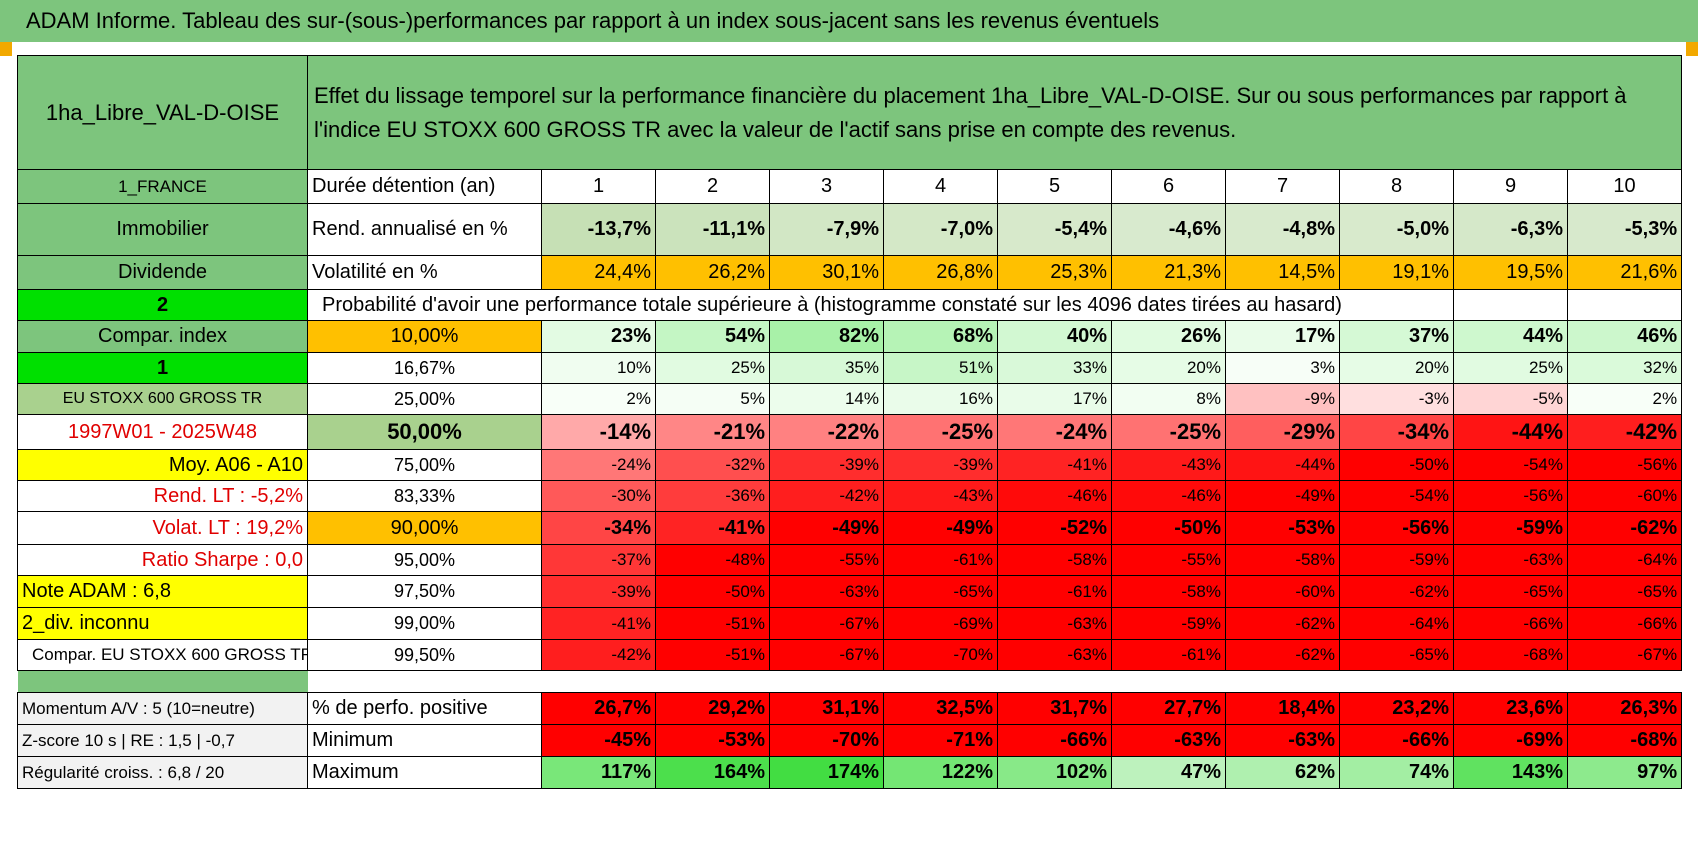 The width and height of the screenshot is (1698, 848). What do you see at coordinates (826, 186) in the screenshot?
I see `year-header-y3: 3` at bounding box center [826, 186].